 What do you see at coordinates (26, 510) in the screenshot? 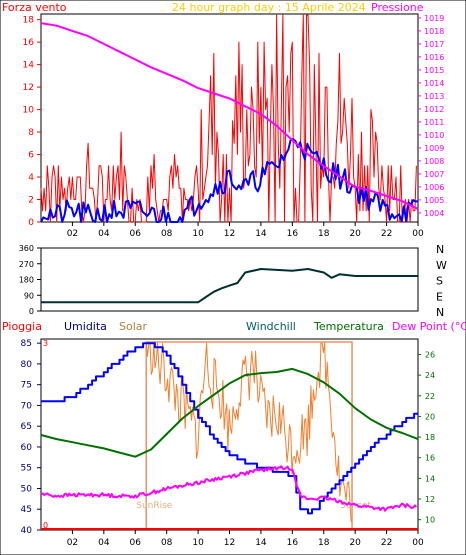
I see `panel3-left-tick-label: 45` at bounding box center [26, 510].